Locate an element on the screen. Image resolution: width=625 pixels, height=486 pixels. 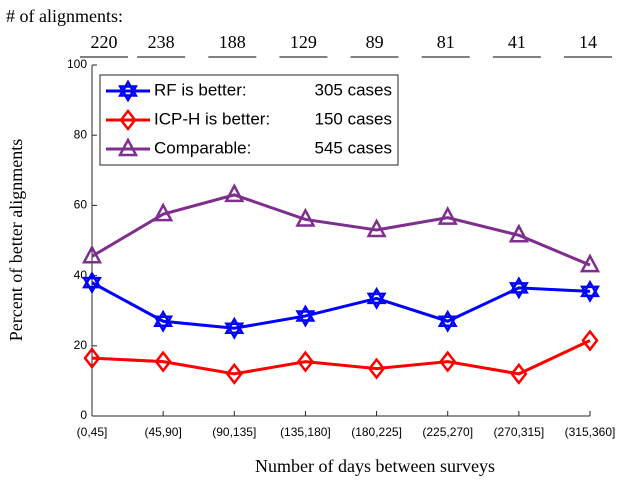
x-tick-label: (90,135] is located at coordinates (234, 432).